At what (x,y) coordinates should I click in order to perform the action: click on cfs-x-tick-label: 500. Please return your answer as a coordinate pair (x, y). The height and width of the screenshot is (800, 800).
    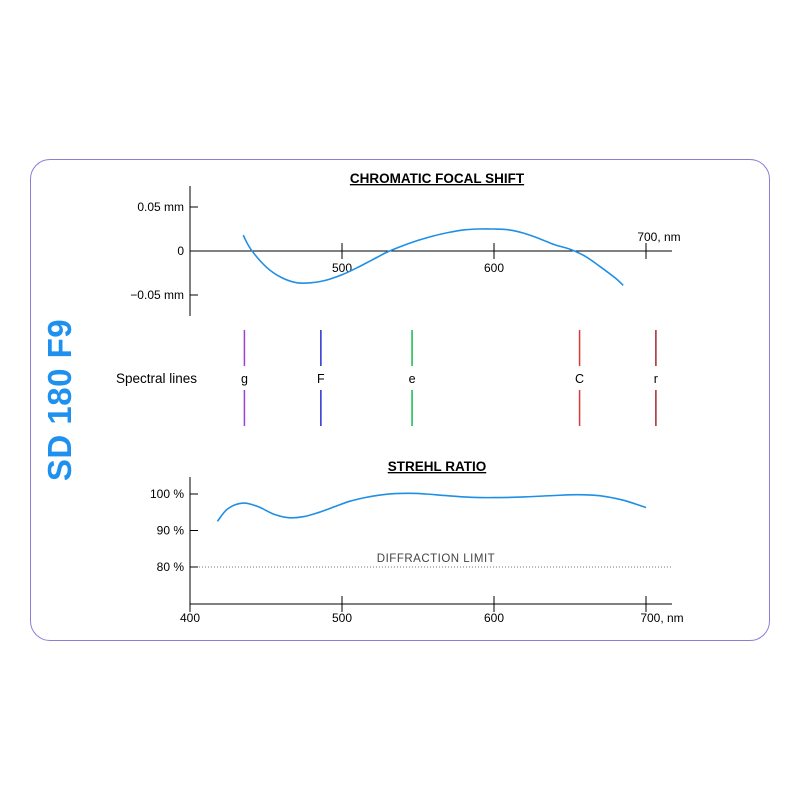
    Looking at the image, I should click on (342, 268).